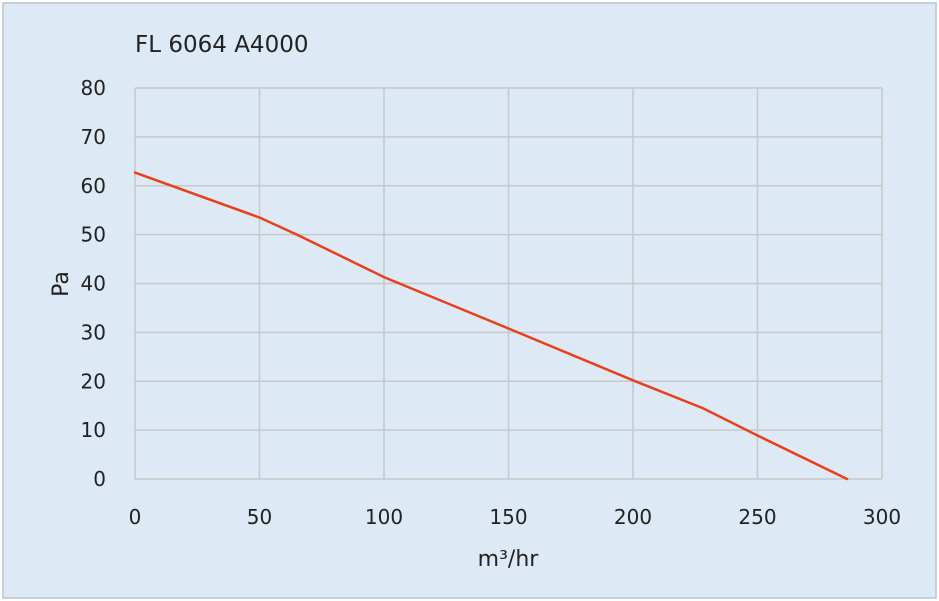  Describe the element at coordinates (221, 45) in the screenshot. I see `chart-title: FL 6064 A4000` at that location.